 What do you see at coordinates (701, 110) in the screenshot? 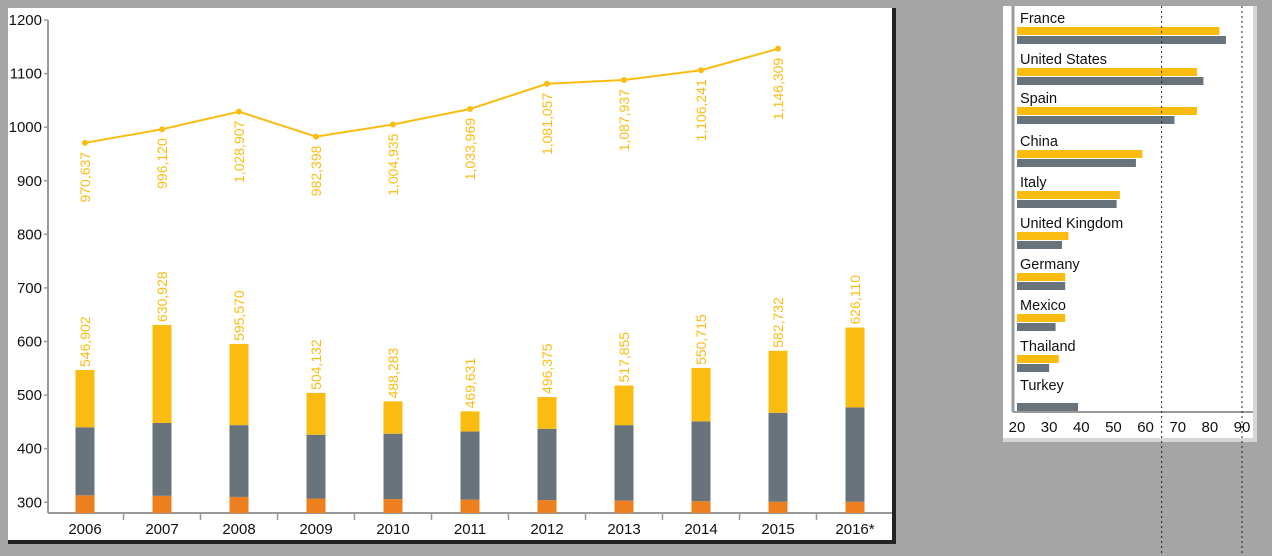
I see `line-value-label: 1,106,241` at bounding box center [701, 110].